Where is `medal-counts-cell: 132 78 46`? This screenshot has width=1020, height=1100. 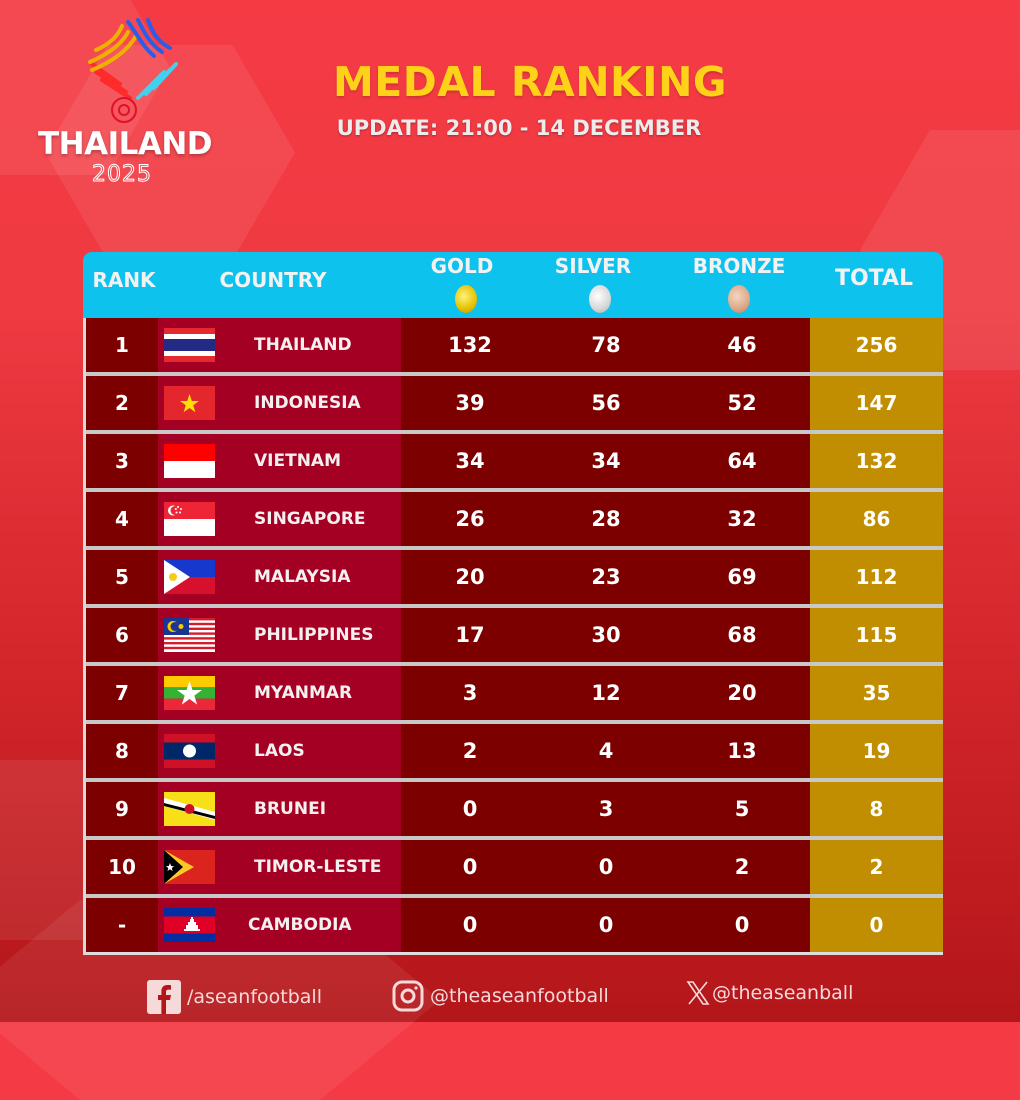
medal-counts-cell: 132 78 46 is located at coordinates (605, 345).